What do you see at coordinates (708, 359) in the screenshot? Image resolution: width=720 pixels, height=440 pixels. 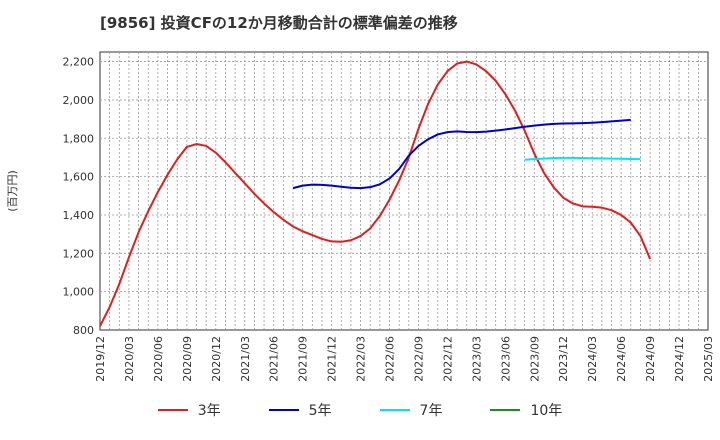 I see `x-tick-label: 2025/03` at bounding box center [708, 359].